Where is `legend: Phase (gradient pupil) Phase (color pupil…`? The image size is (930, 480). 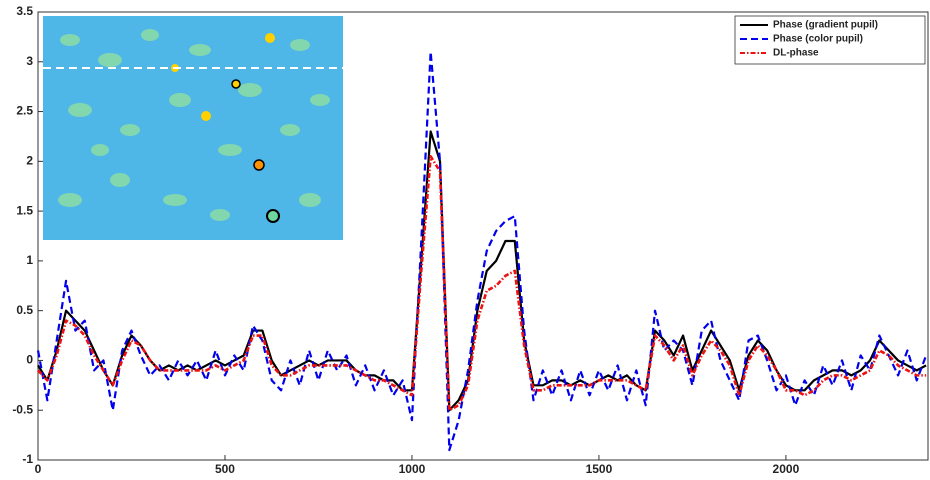 legend: Phase (gradient pupil) Phase (color pupil… is located at coordinates (830, 40).